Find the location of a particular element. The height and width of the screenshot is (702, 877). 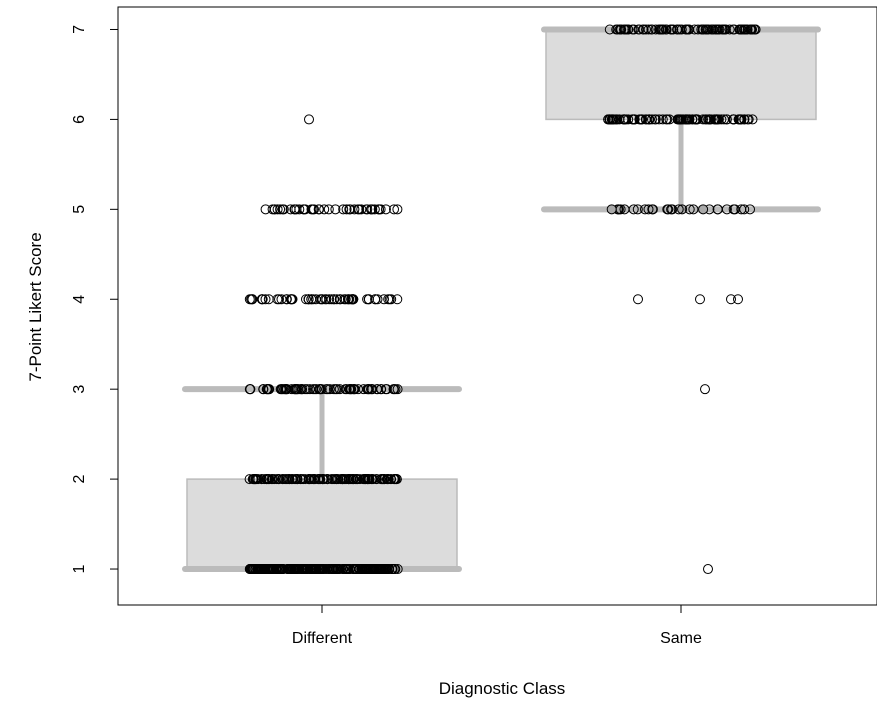

y-tick-label: 5 is located at coordinates (79, 209).